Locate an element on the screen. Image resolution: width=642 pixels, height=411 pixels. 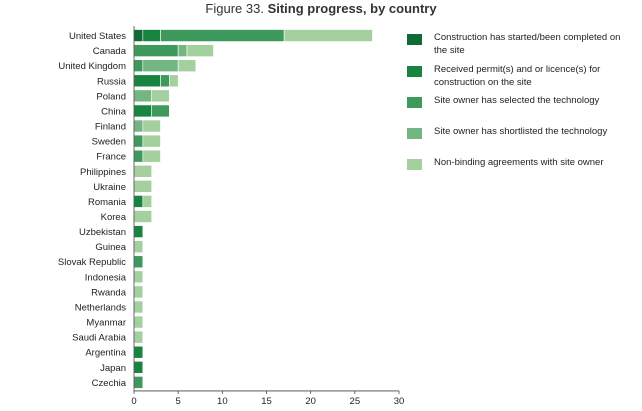
category-label: Finland is located at coordinates (110, 127).